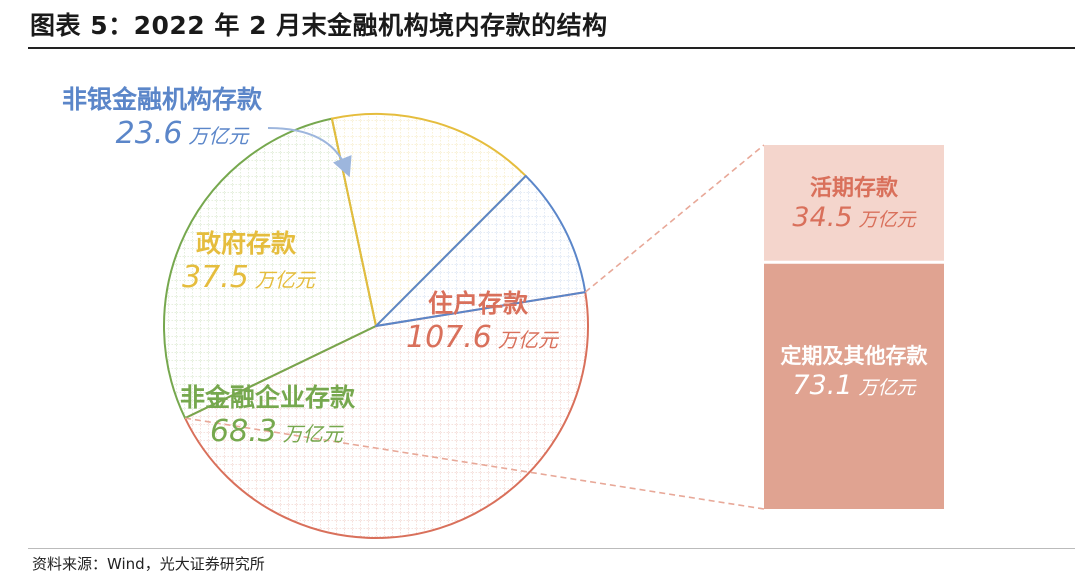 This screenshot has width=1080, height=581. I want to click on pie-slice-government, so click(428, 220).